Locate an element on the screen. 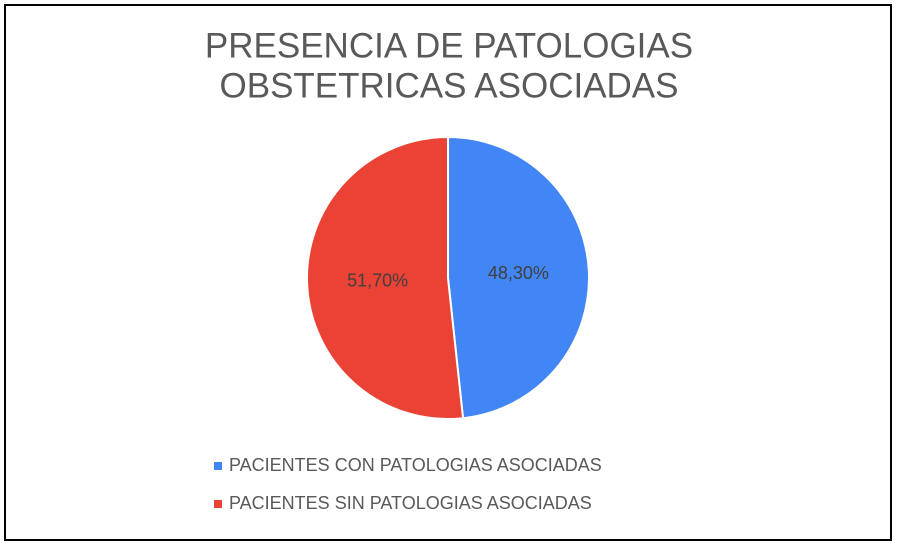 The width and height of the screenshot is (897, 546). legend-label: PACIENTES CON PATOLOGIAS ASOCIADAS is located at coordinates (415, 465).